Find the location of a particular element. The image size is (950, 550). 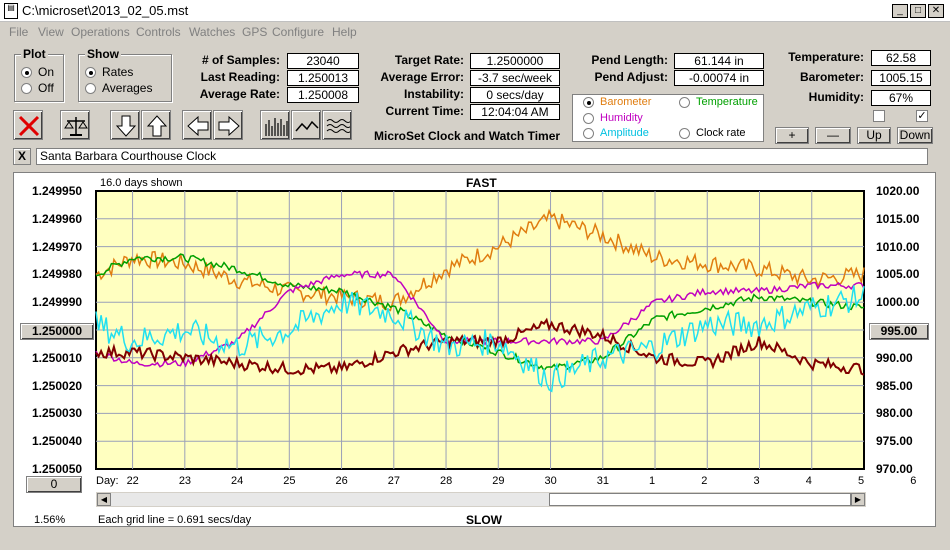

choice-barometer: Barometer is located at coordinates (617, 102).